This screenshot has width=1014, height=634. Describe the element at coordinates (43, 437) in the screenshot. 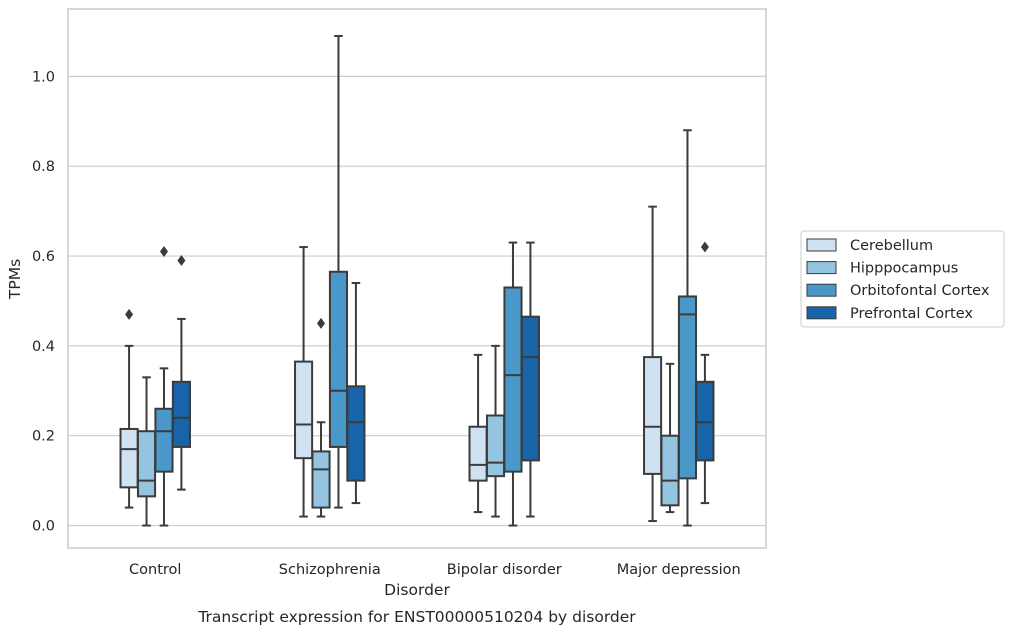

I see `y-tick-label: 0.2` at that location.